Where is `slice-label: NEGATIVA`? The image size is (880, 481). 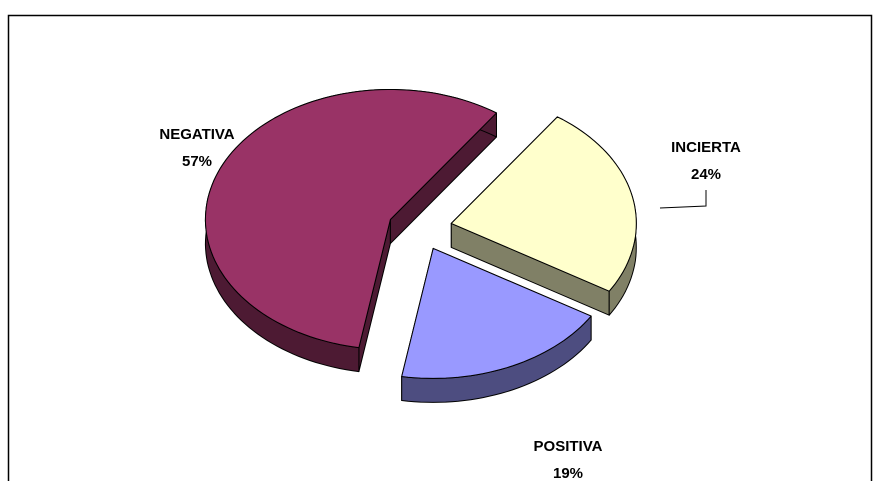 slice-label: NEGATIVA is located at coordinates (196, 134).